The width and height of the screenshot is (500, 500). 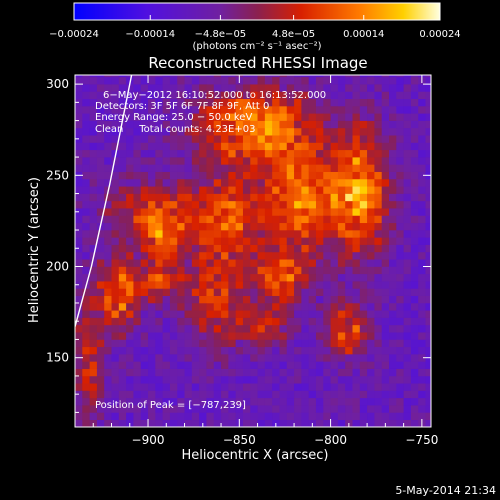 I want to click on annotation-clean: Clean Total counts: 4.23E+03, so click(x=175, y=129).